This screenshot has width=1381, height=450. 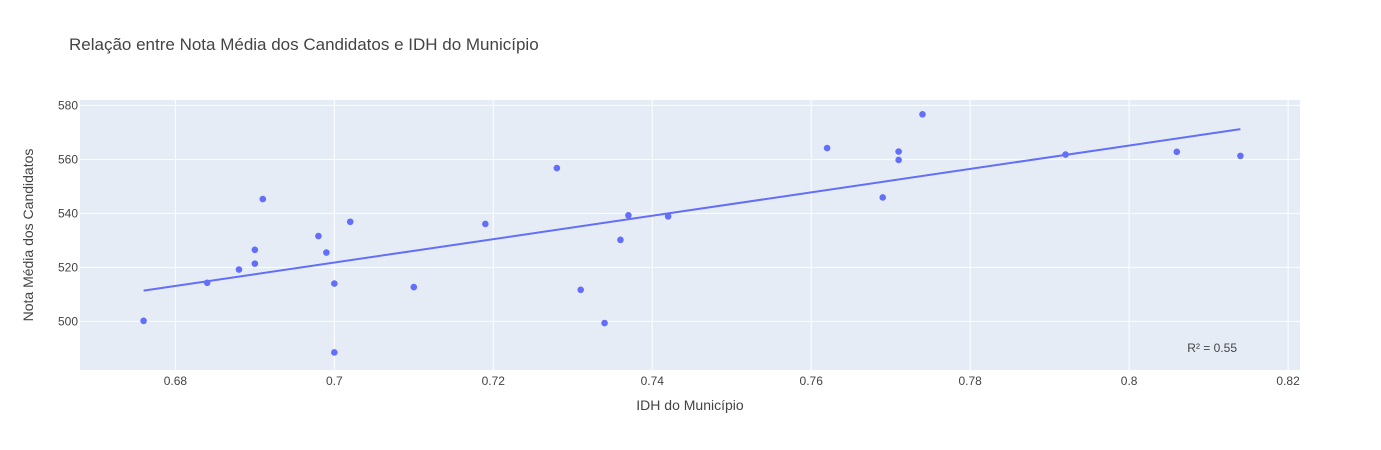 What do you see at coordinates (653, 381) in the screenshot?
I see `x-tick-label: 0.74` at bounding box center [653, 381].